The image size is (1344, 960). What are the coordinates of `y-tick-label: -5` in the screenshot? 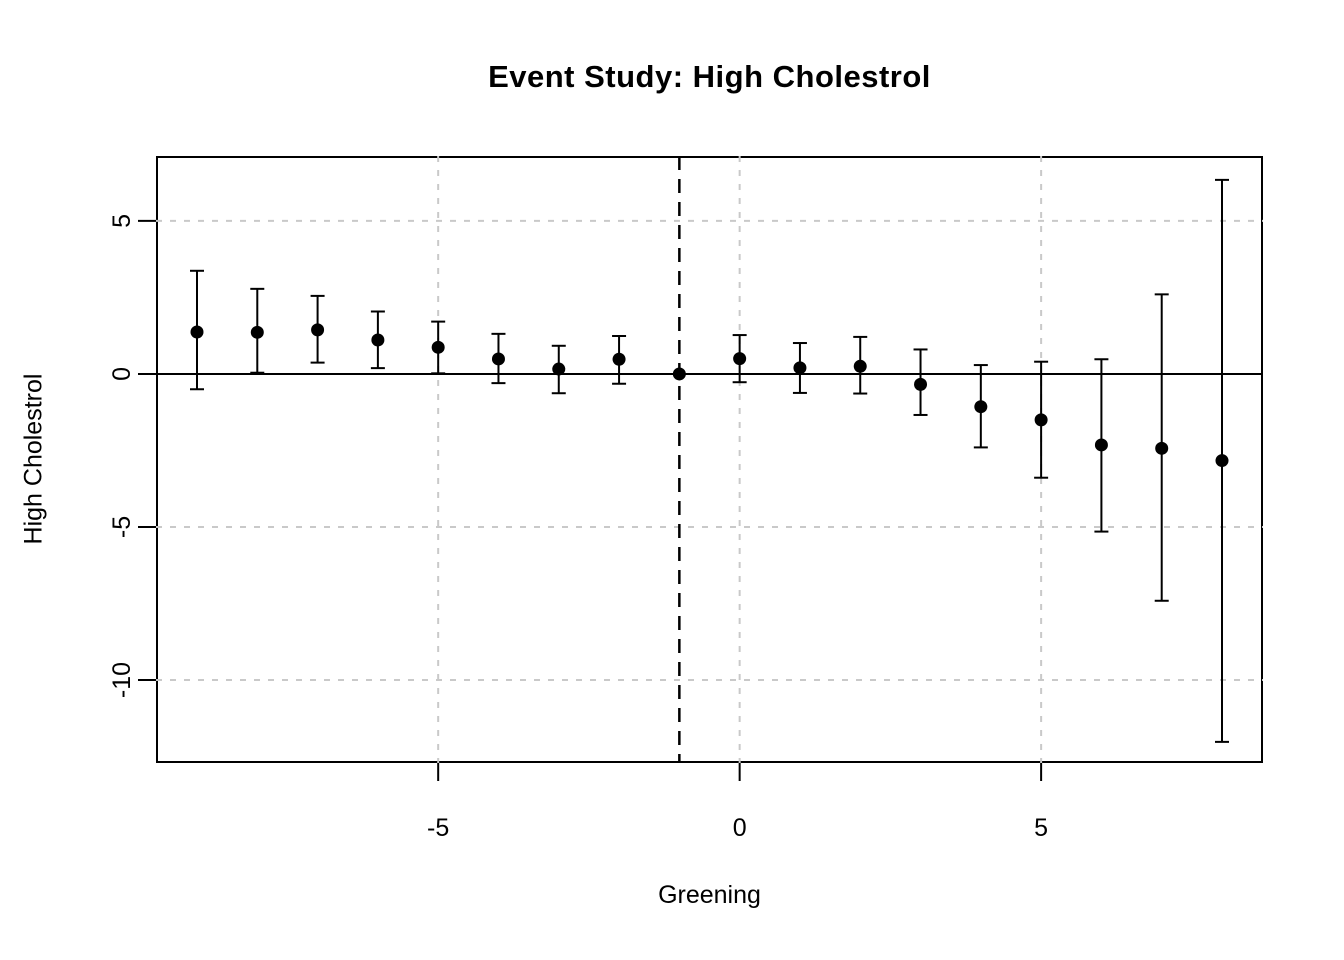 It's located at (122, 527).